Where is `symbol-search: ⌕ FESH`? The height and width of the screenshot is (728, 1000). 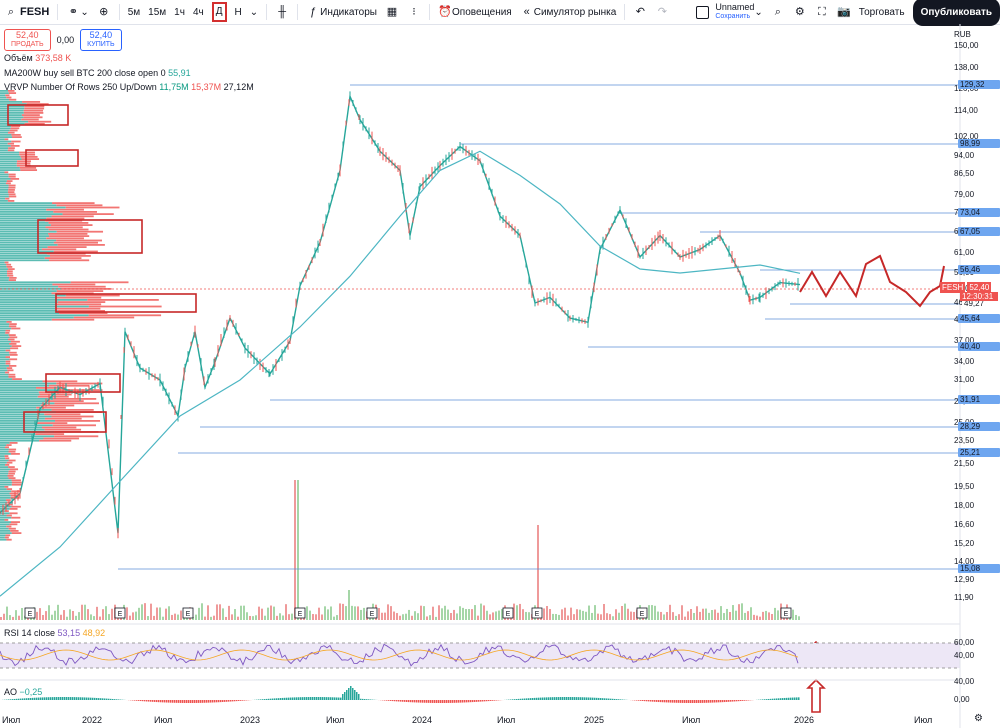 symbol-search: ⌕ FESH is located at coordinates (26, 12).